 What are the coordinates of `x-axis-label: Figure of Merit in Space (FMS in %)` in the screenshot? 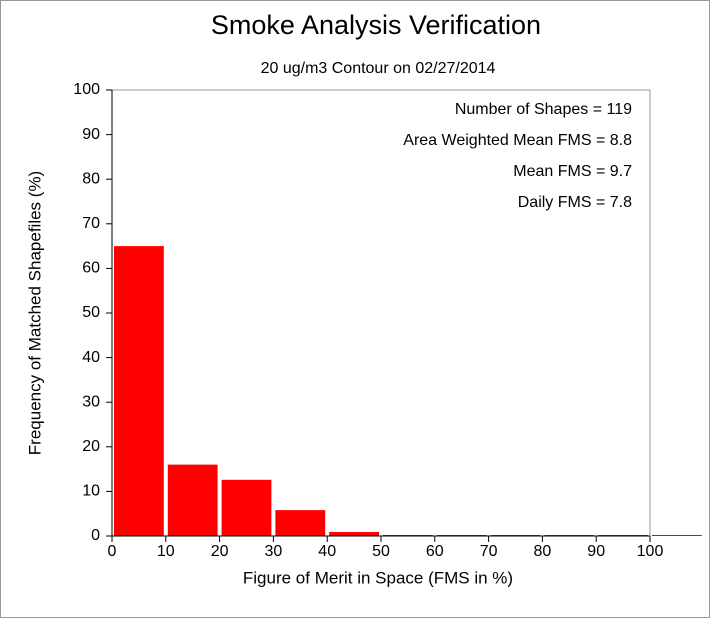 It's located at (378, 577).